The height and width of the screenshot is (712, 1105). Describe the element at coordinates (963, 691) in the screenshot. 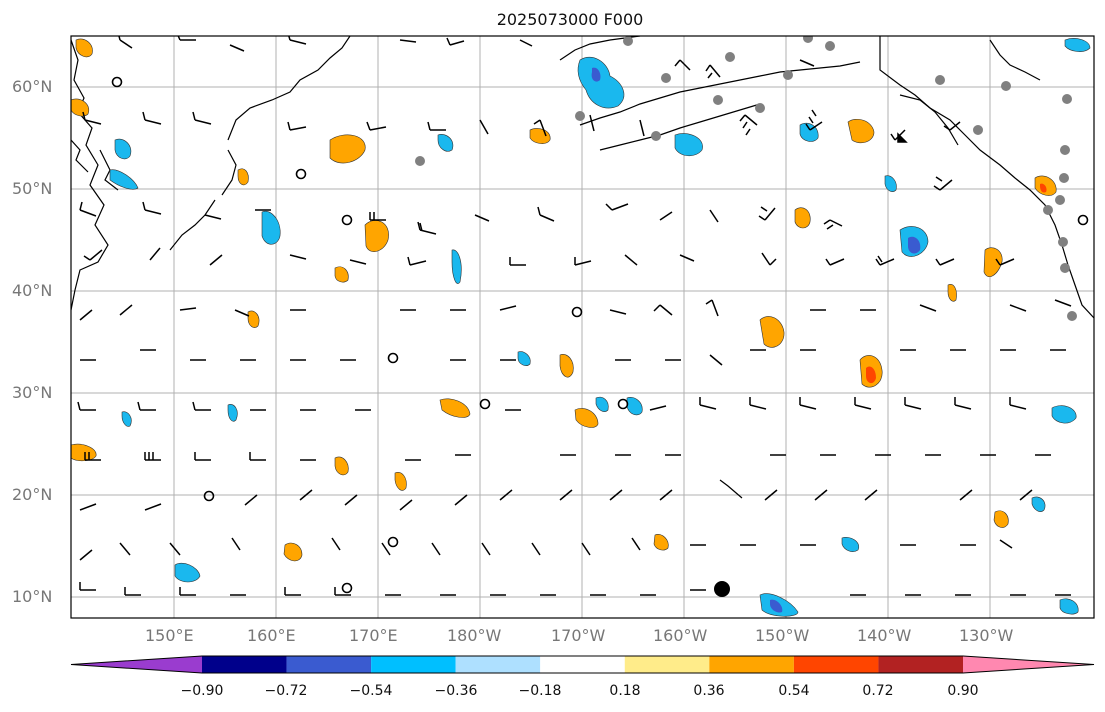

I see `colorbar-tick-label: 0.90` at that location.